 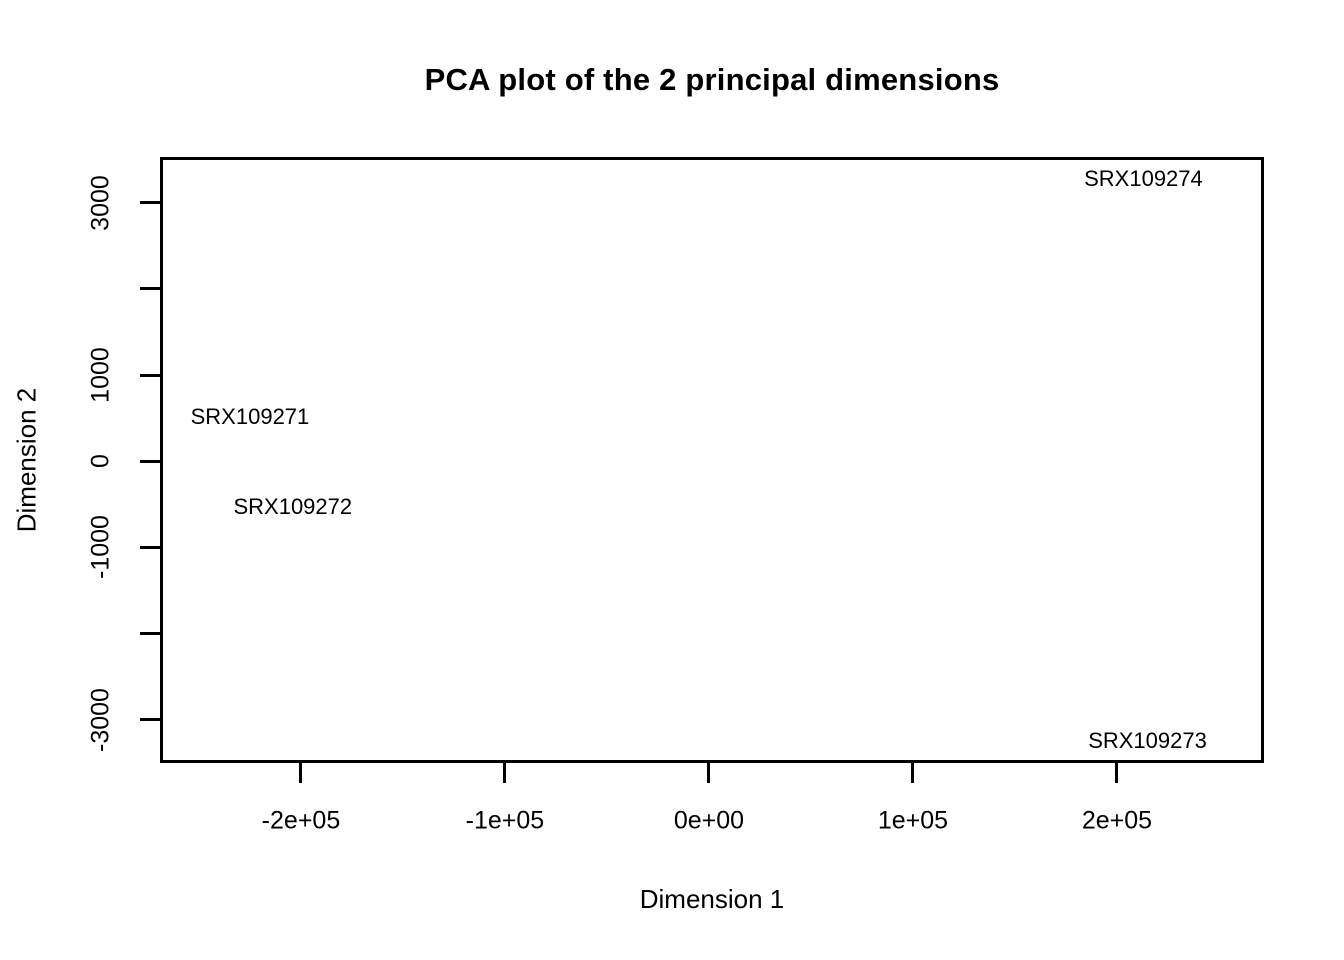 What do you see at coordinates (1147, 740) in the screenshot?
I see `sample-label: SRX109273` at bounding box center [1147, 740].